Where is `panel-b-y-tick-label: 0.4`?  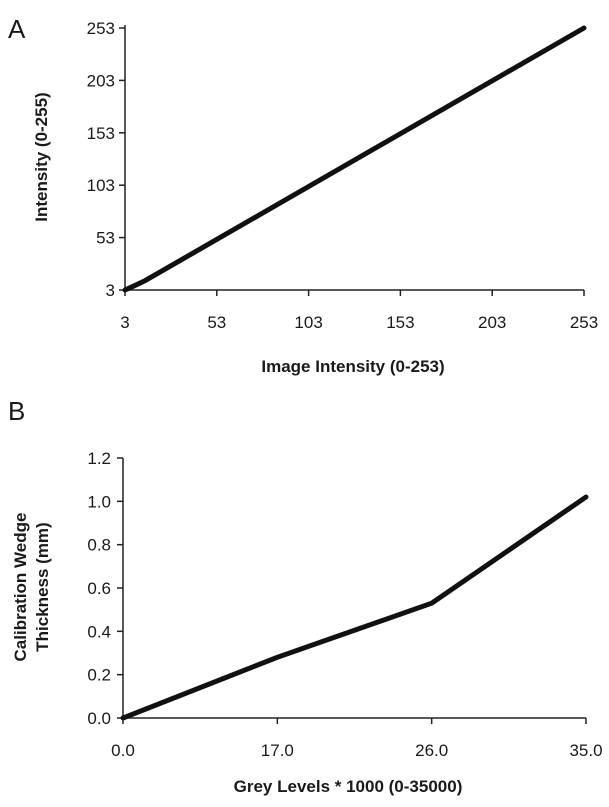
panel-b-y-tick-label: 0.4 is located at coordinates (99, 631).